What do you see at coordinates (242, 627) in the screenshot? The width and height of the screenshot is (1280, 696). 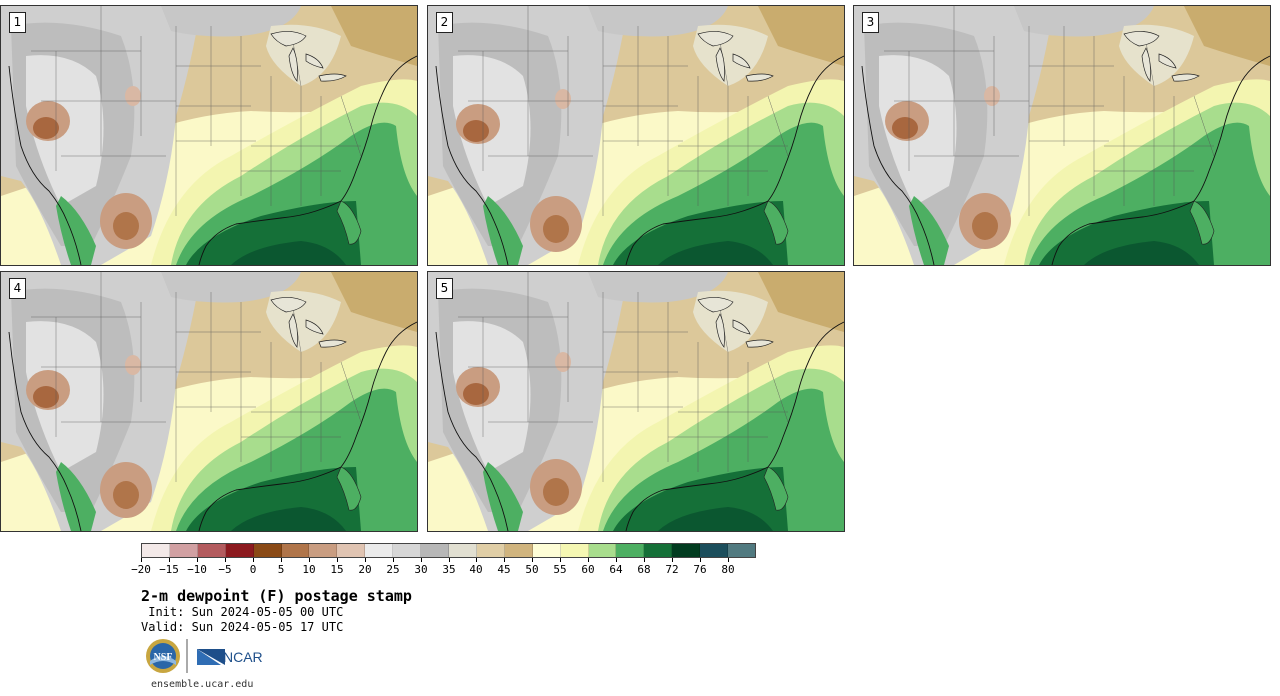 I see `valid-time: Valid: Sun 2024-05-05 17 UTC` at bounding box center [242, 627].